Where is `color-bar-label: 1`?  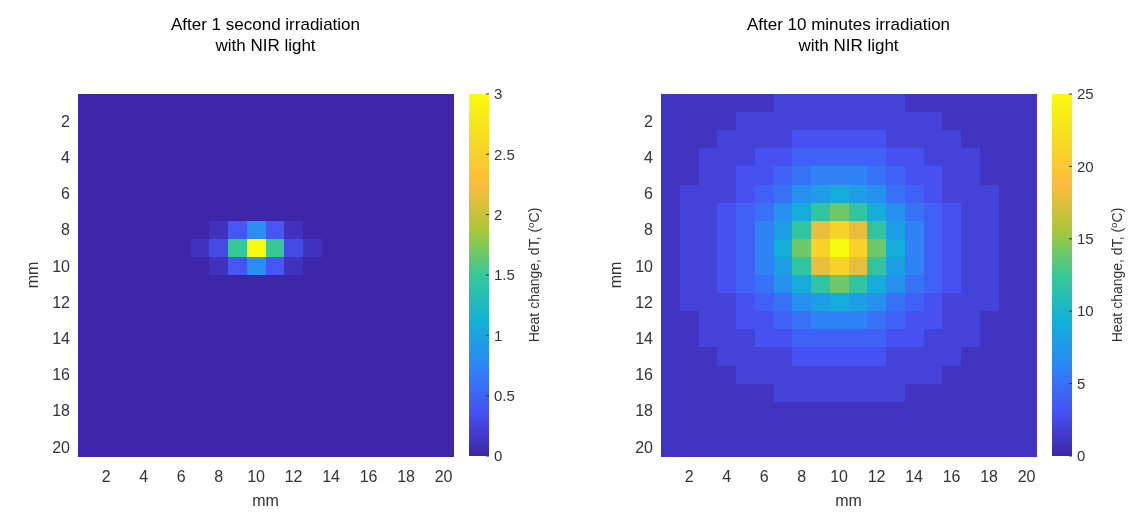 color-bar-label: 1 is located at coordinates (498, 335).